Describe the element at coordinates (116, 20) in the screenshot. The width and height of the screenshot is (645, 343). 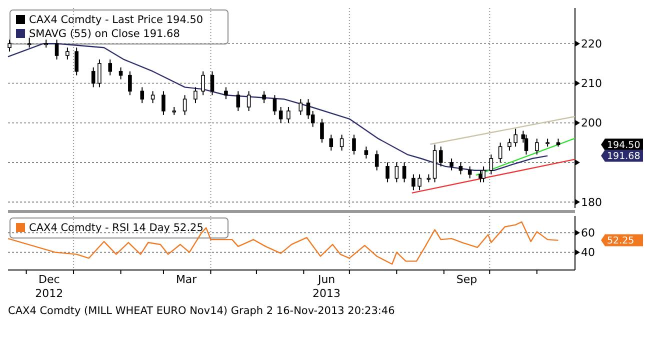
I see `legend-label: CAX4 Comdty - Last Price 194.50` at that location.